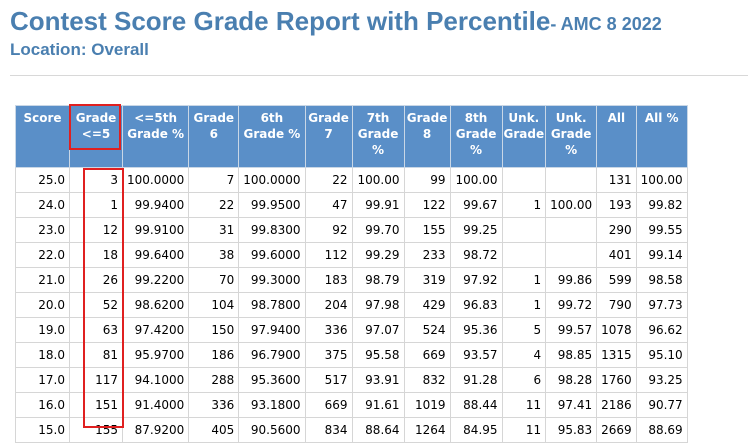 The height and width of the screenshot is (443, 750). Describe the element at coordinates (427, 305) in the screenshot. I see `table-cell: 429` at that location.